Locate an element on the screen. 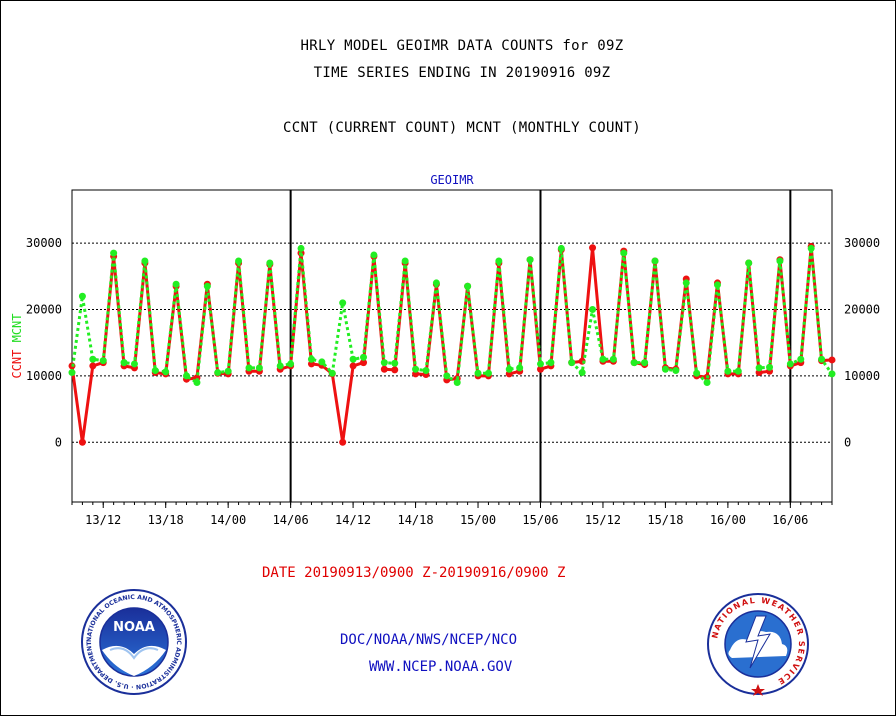 This screenshot has height=716, width=896. x-tick-label: 16/00 is located at coordinates (728, 520).